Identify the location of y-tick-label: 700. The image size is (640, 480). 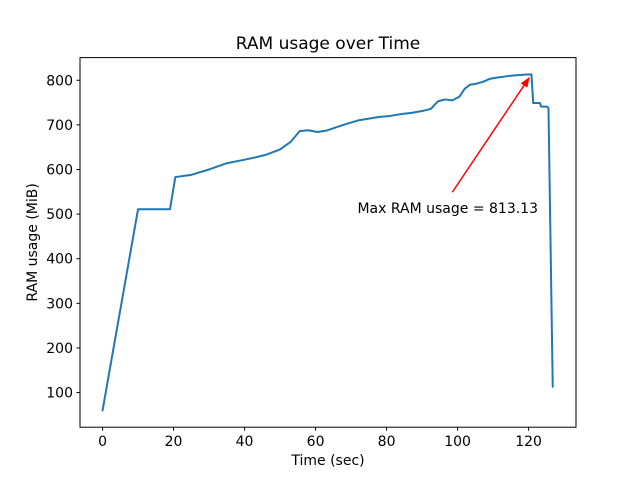
(59, 126).